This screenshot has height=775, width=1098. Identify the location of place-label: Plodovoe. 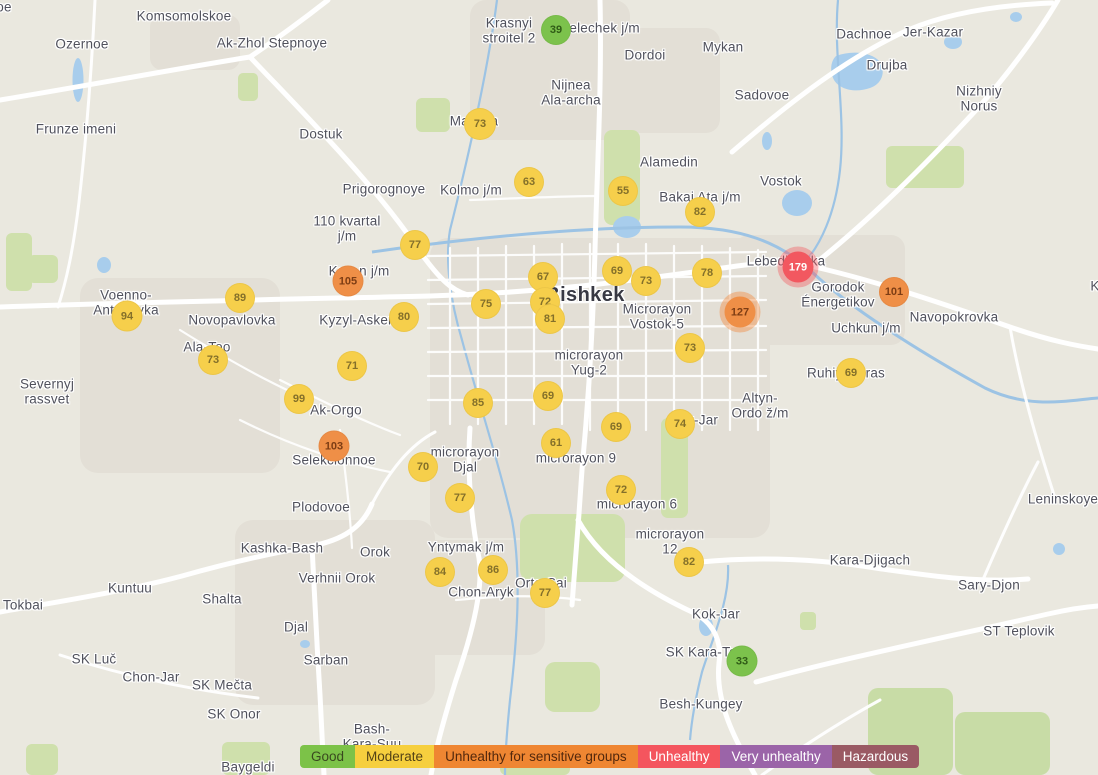
(321, 507).